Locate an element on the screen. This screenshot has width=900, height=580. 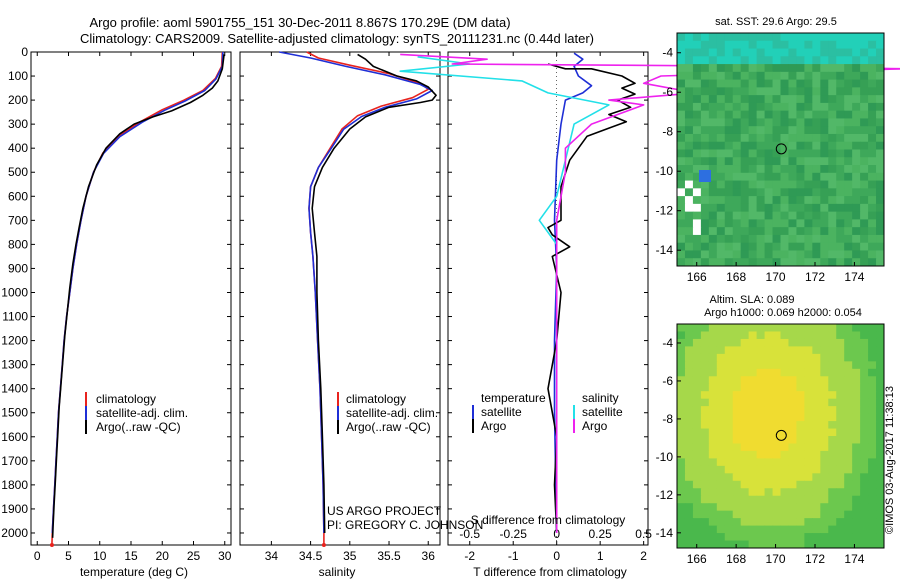
y-tick-label: 200 is located at coordinates (18, 100).